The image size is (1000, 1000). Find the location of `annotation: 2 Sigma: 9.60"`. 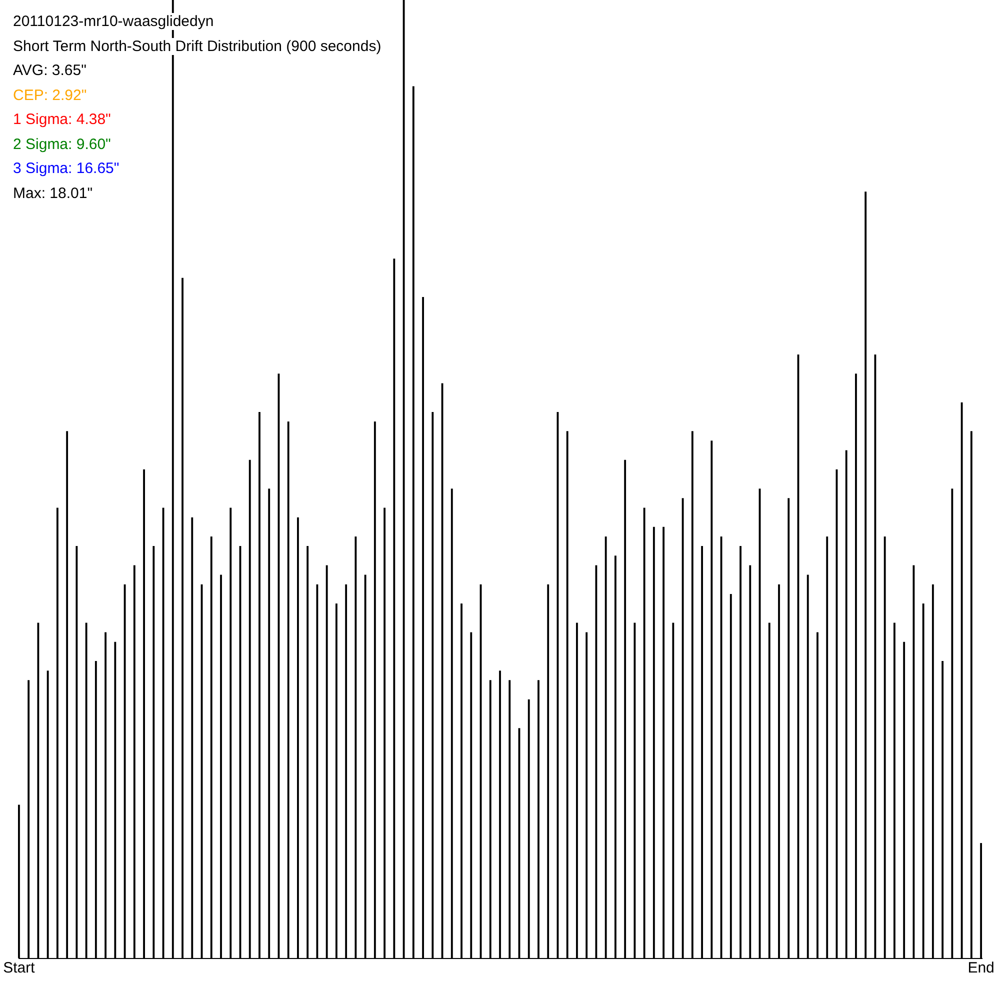

annotation: 2 Sigma: 9.60" is located at coordinates (62, 144).